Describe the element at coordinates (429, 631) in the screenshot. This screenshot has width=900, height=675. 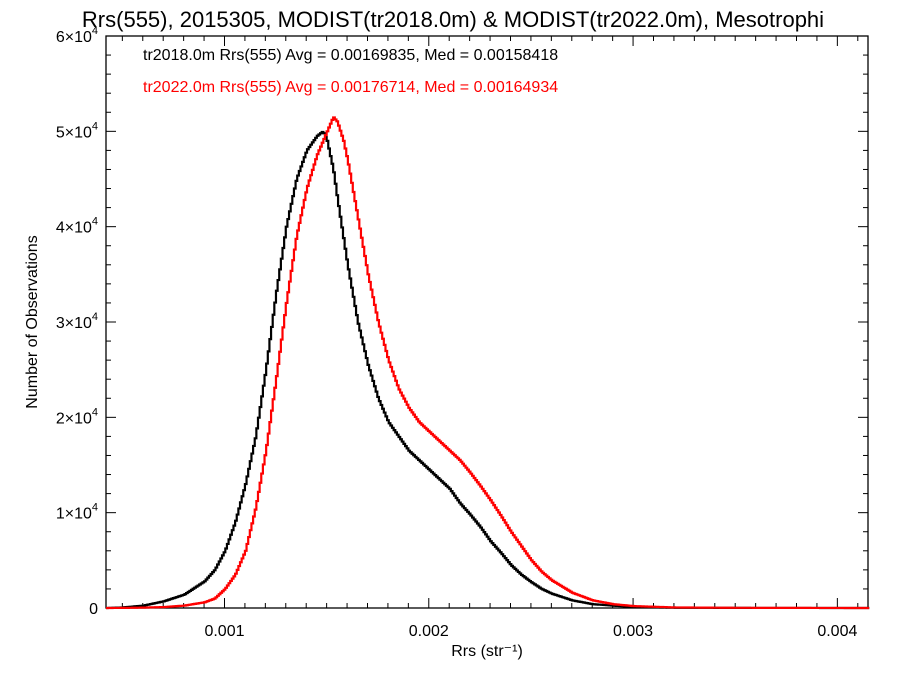
I see `x-tick-label: 0.002` at that location.